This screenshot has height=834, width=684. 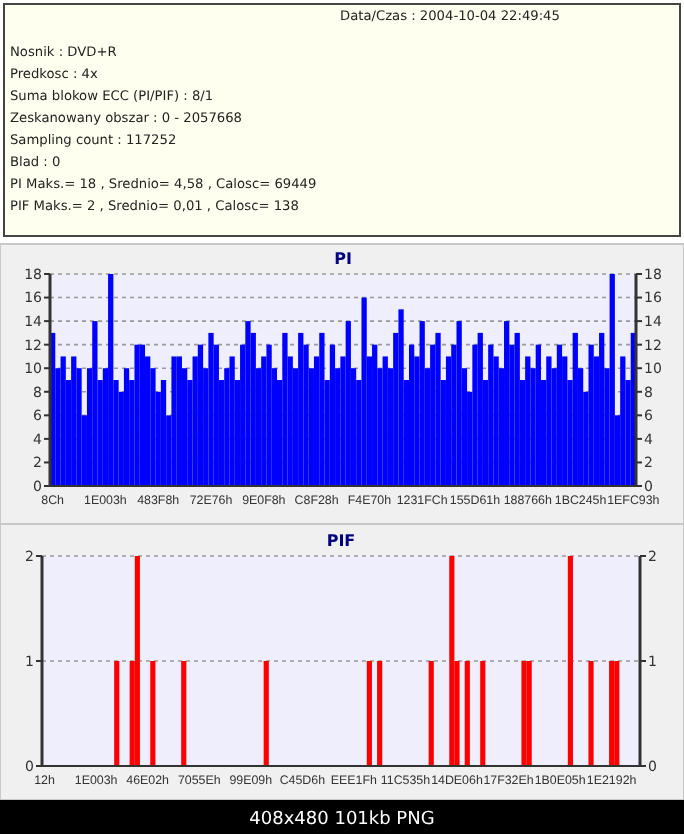 What do you see at coordinates (341, 541) in the screenshot?
I see `chart-title: PIF` at bounding box center [341, 541].